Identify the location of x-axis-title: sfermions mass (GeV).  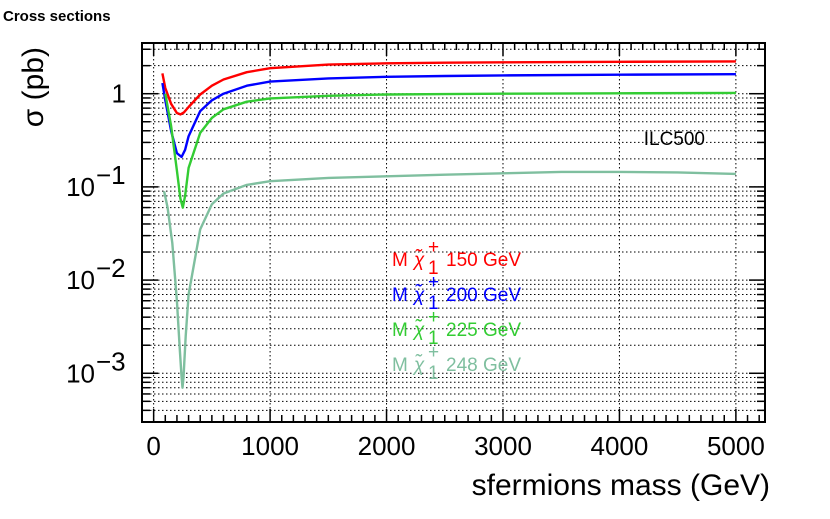
(621, 485).